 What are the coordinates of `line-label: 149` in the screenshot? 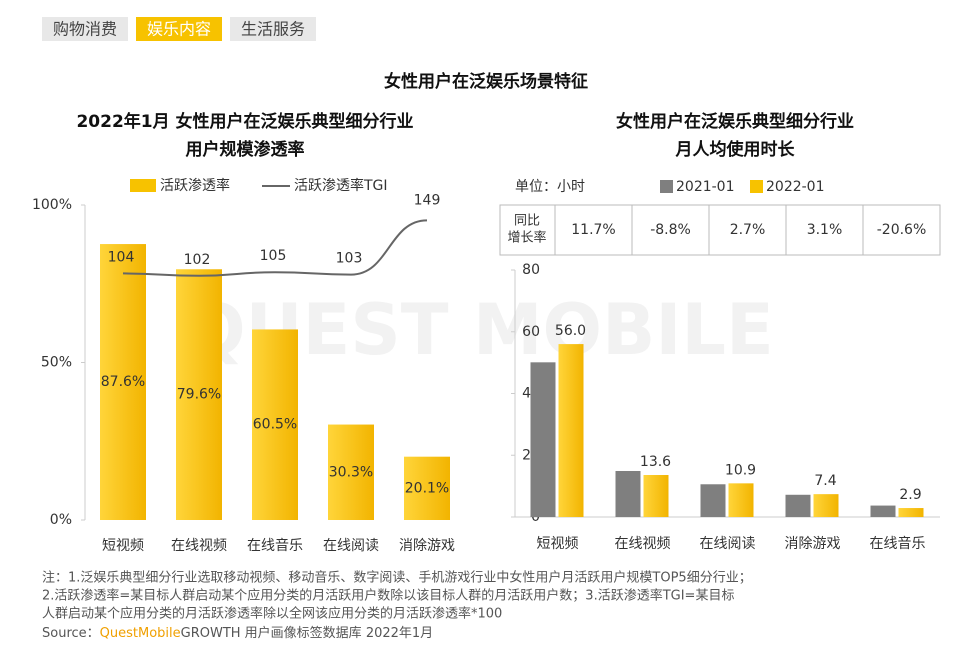 It's located at (427, 200).